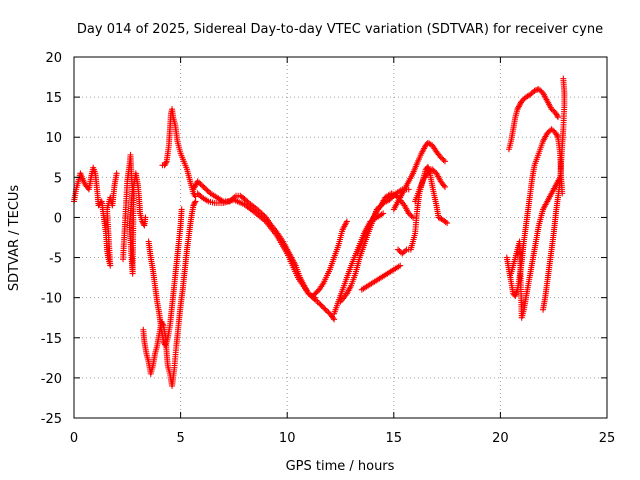 This screenshot has height=480, width=640. Describe the element at coordinates (51, 299) in the screenshot. I see `y-tick-label: -10` at that location.